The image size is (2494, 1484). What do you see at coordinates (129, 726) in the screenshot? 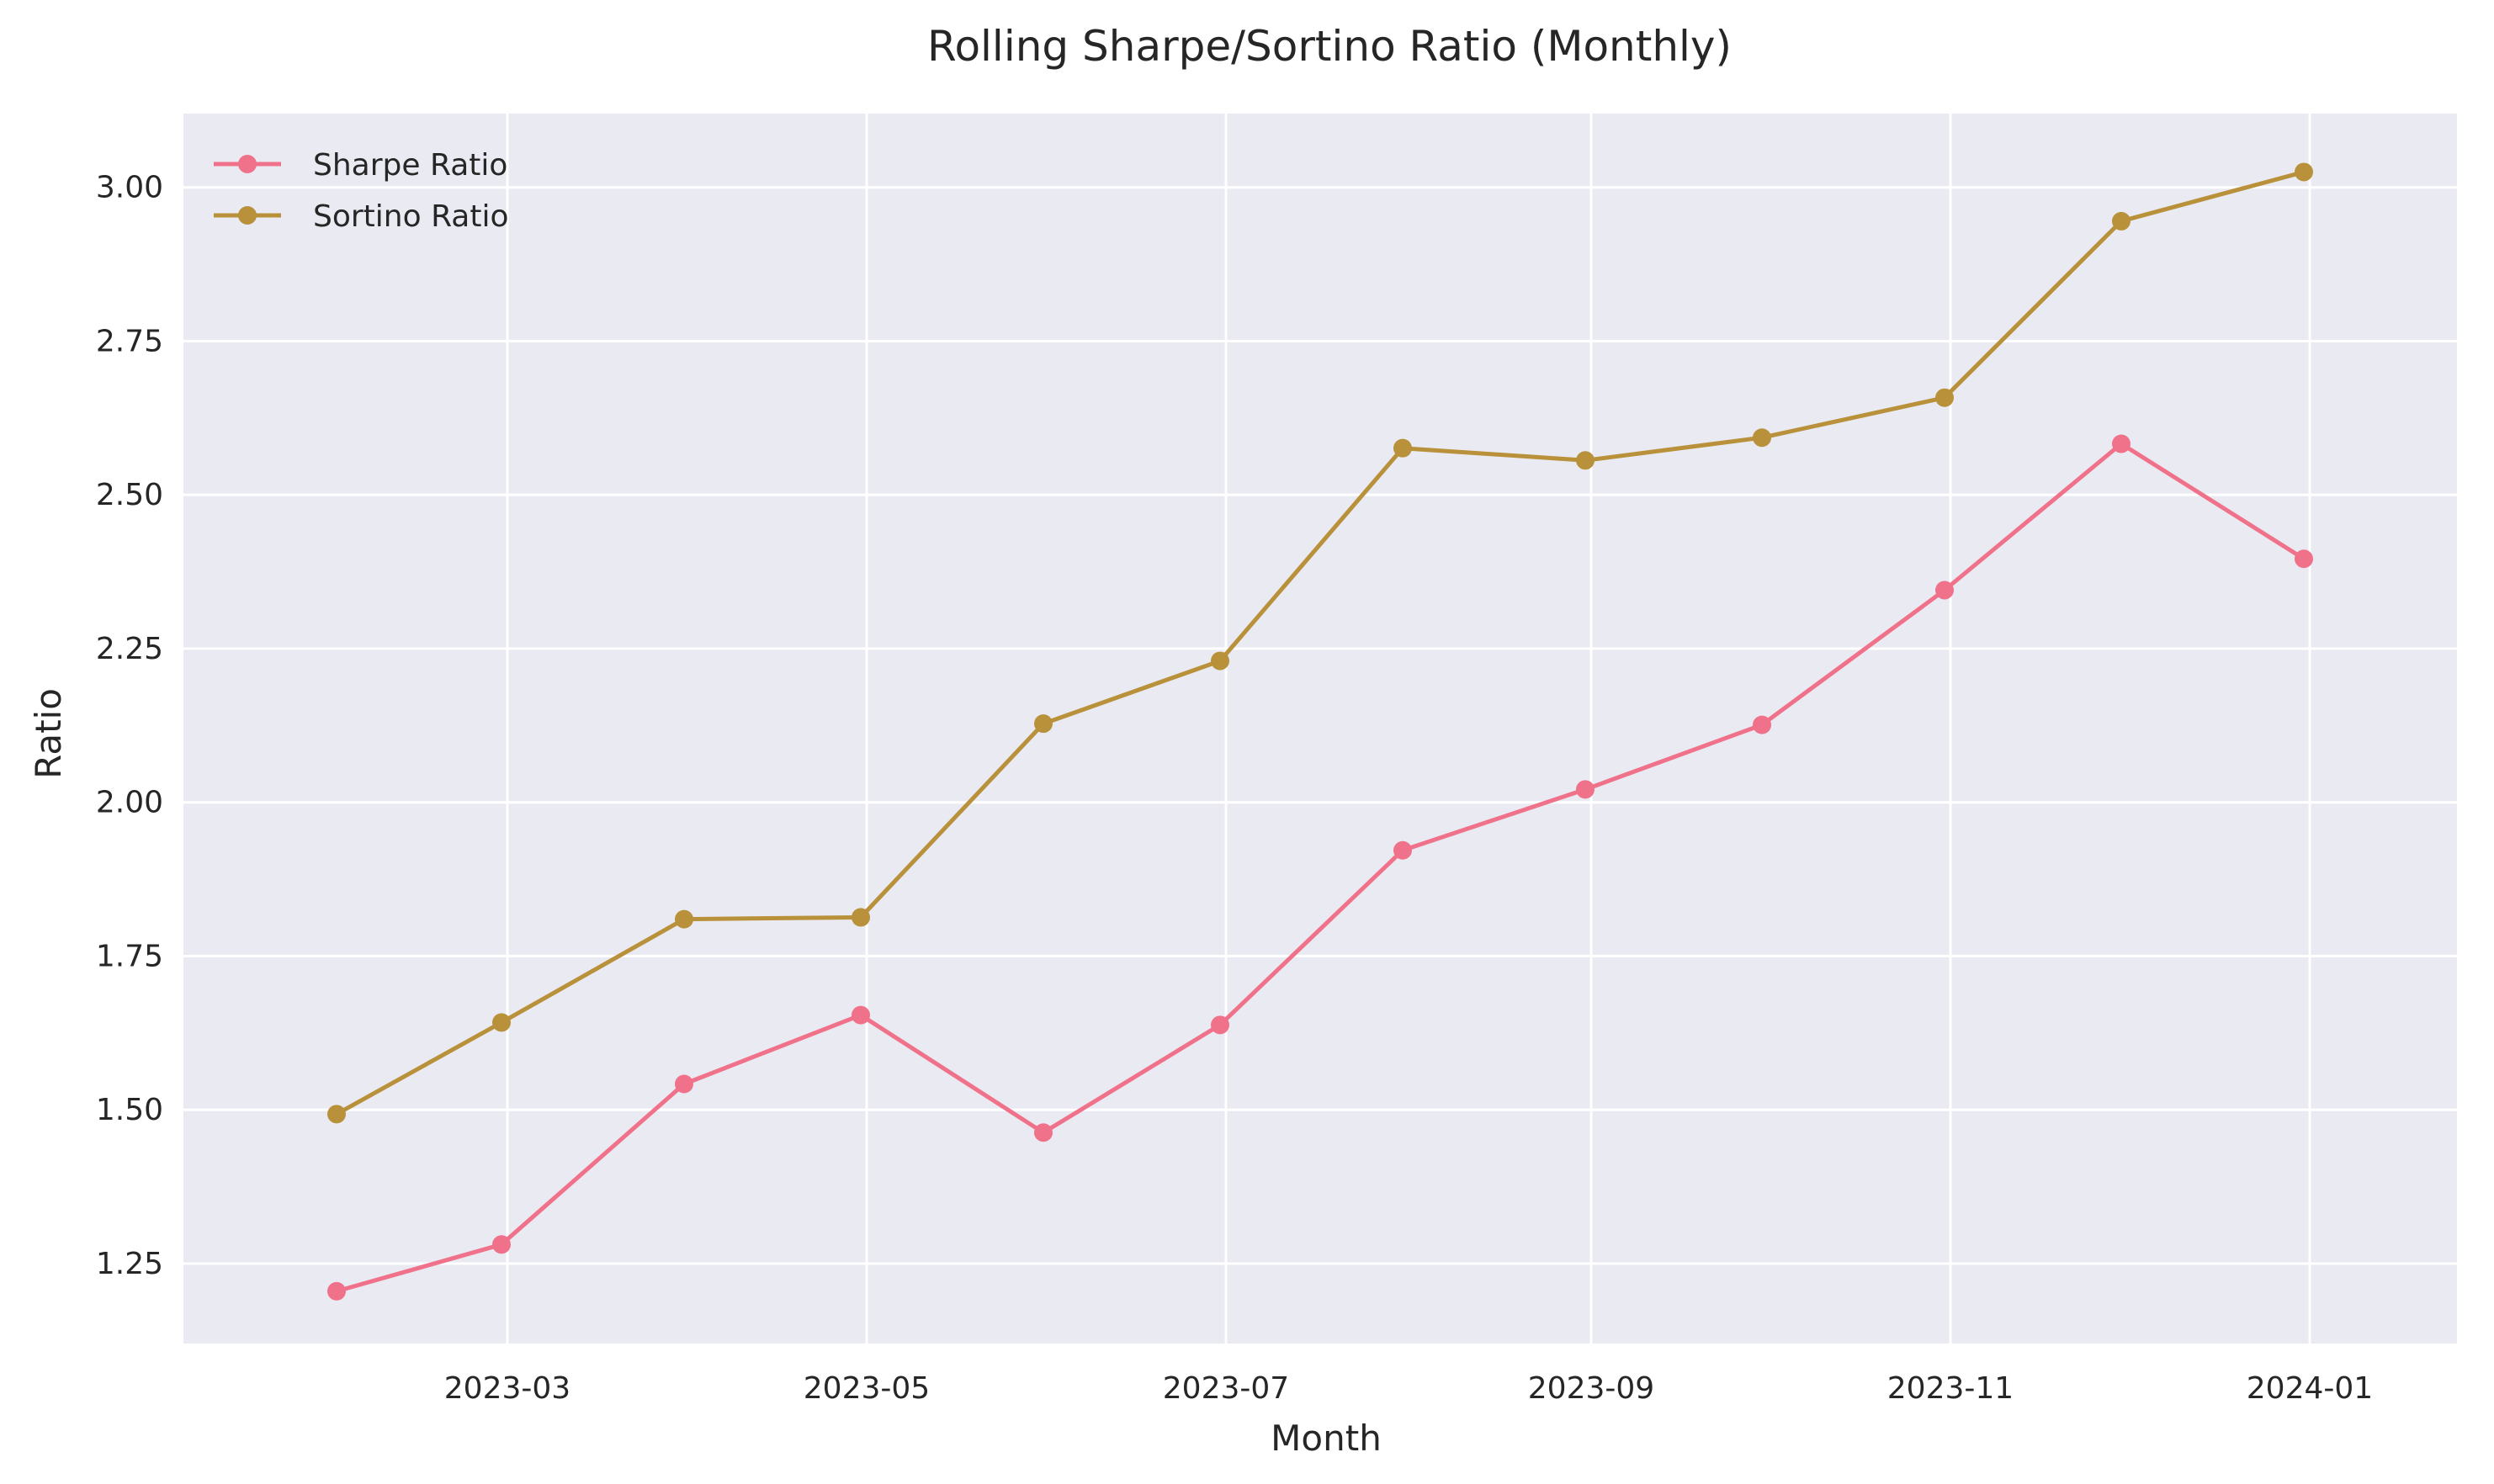
I see `y-tick-labels: 1.25 1.50 1.75 2.00 2.25 2.50 2.75 3.00` at bounding box center [129, 726].